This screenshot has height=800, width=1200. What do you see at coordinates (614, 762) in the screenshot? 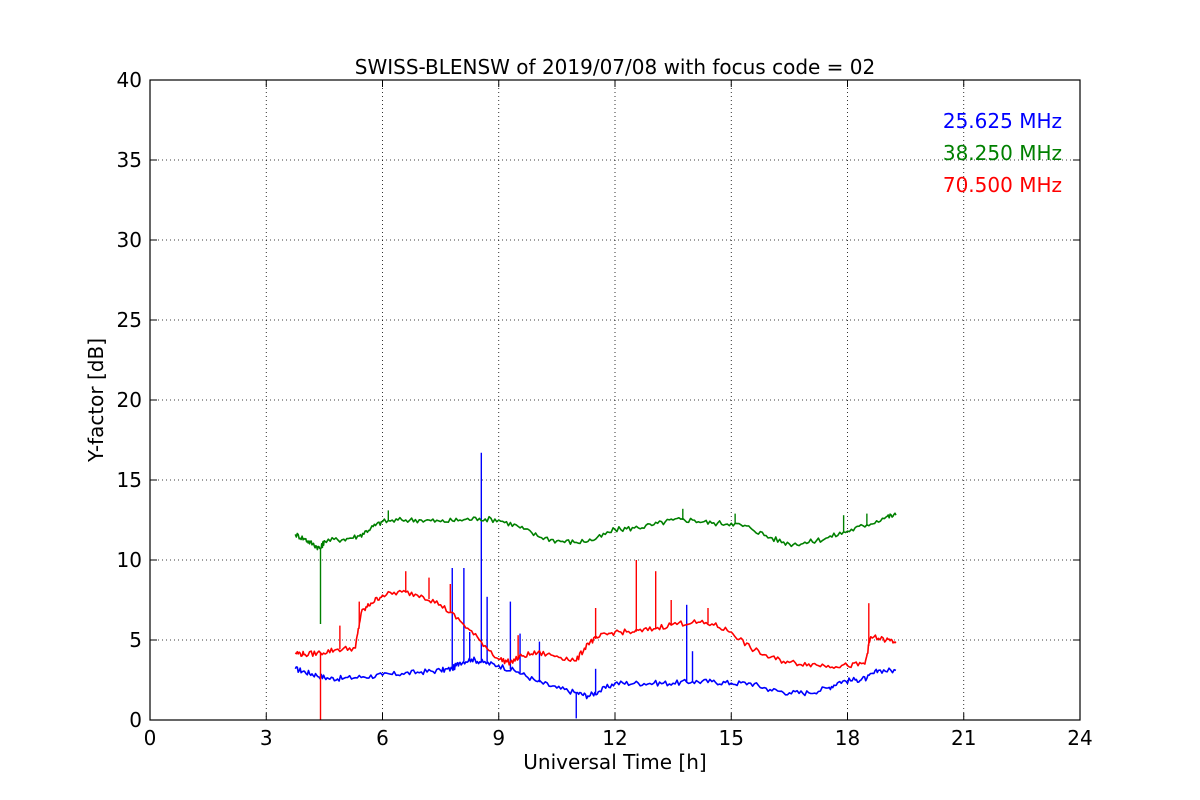
I see `x-axis-label: Universal Time [h]` at bounding box center [614, 762].